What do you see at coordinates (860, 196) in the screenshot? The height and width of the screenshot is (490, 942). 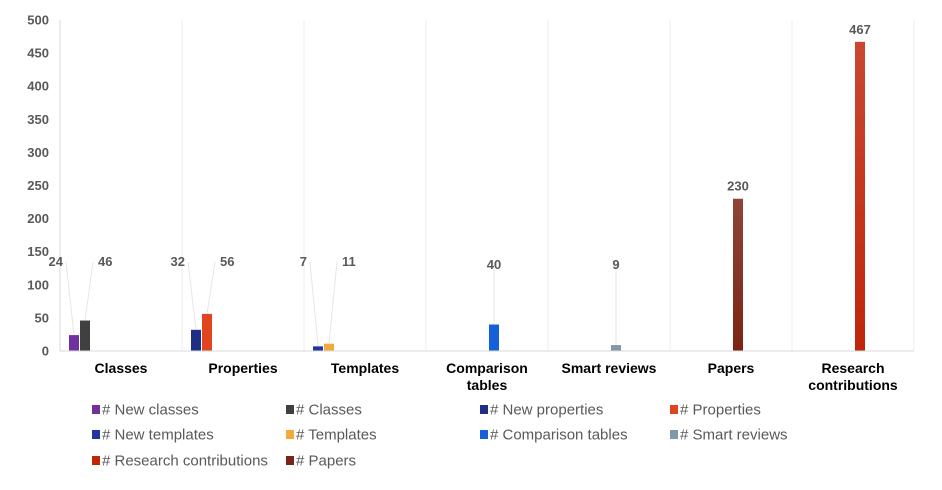 I see `bar-research-contributions` at bounding box center [860, 196].